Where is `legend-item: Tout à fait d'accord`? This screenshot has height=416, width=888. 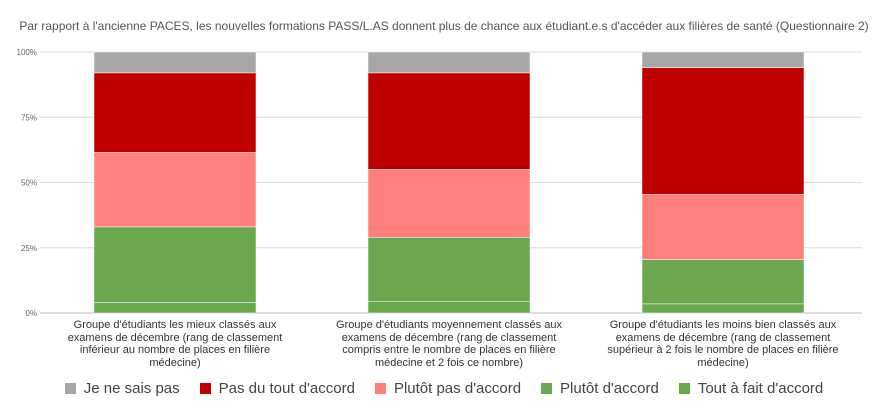
legend-item: Tout à fait d'accord is located at coordinates (751, 388).